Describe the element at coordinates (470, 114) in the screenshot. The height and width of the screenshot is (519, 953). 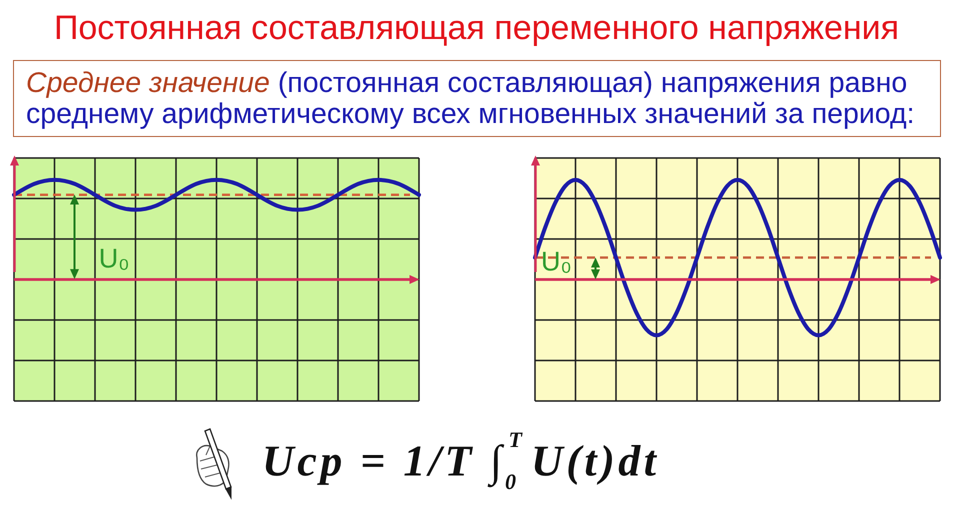
I see `text: среднему арифметическому всех мгновенных значений за период:` at that location.